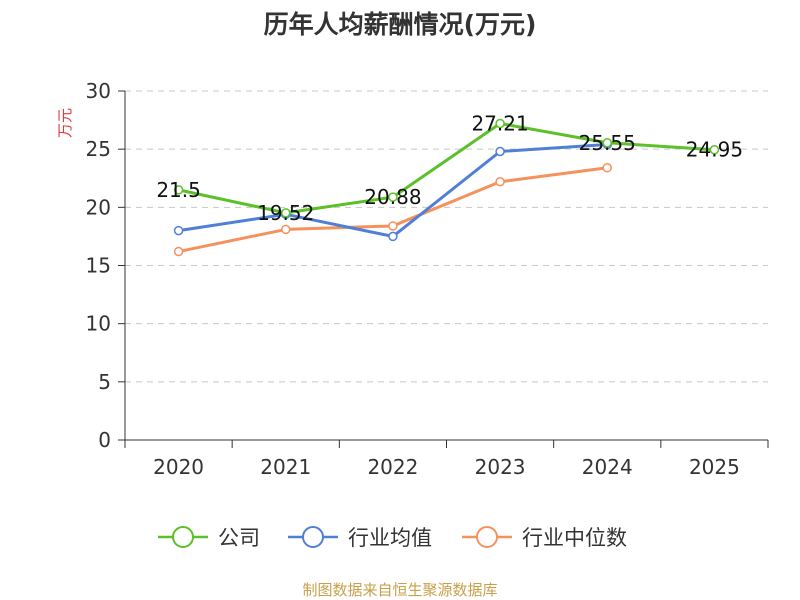  What do you see at coordinates (98, 266) in the screenshot?
I see `y-tick-label: 15` at bounding box center [98, 266].